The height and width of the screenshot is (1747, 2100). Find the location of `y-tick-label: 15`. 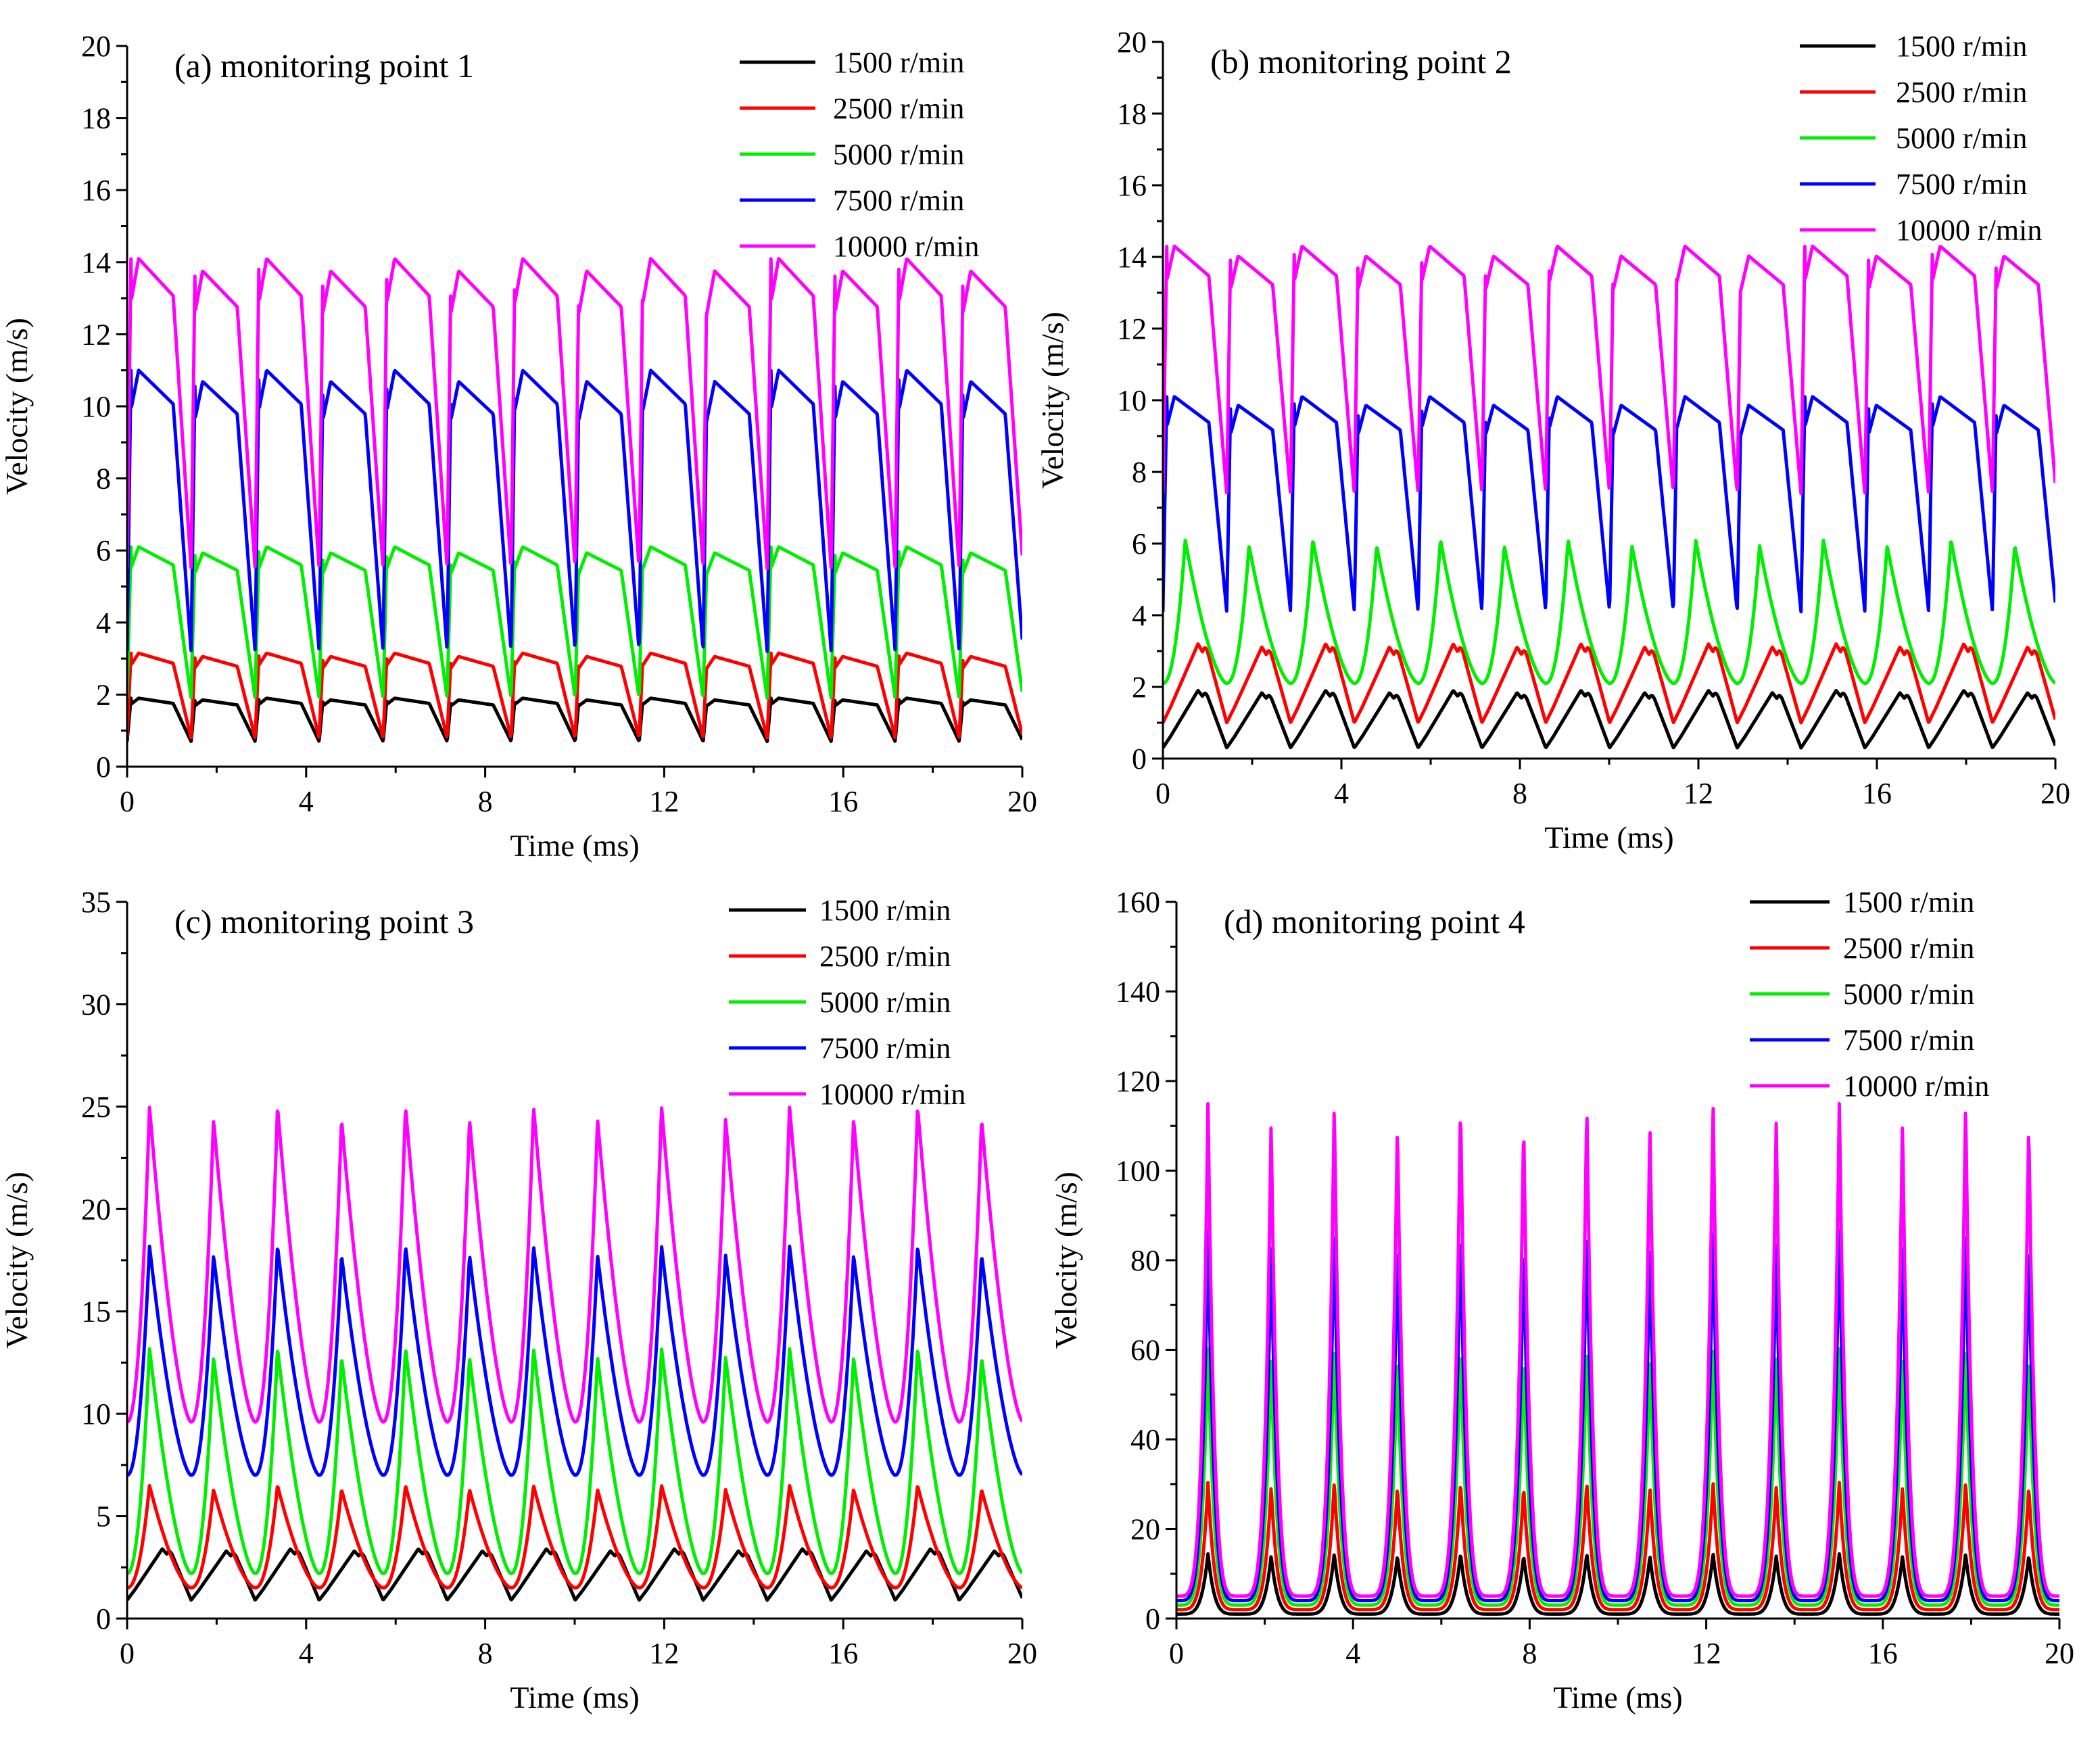

y-tick-label: 15 is located at coordinates (96, 1312).